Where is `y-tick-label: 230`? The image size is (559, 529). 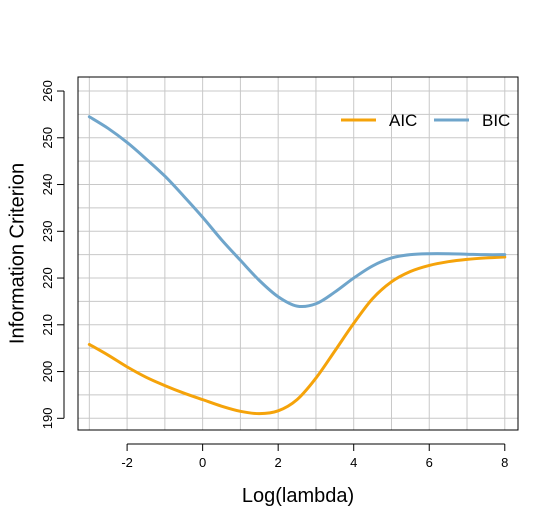 y-tick-label: 230 is located at coordinates (47, 231).